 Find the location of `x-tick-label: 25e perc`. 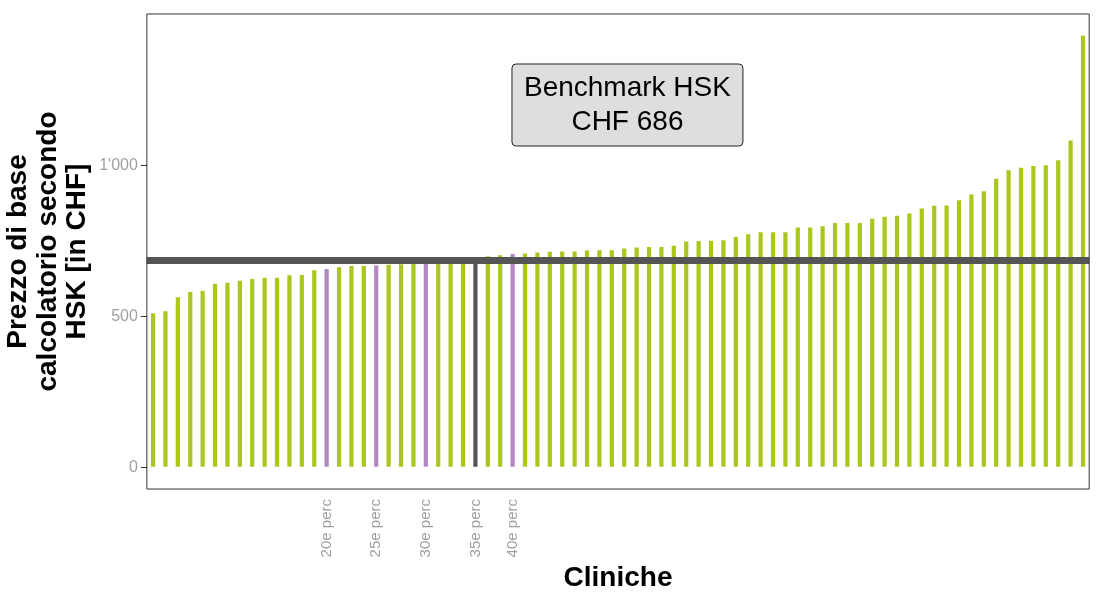

x-tick-label: 25e perc is located at coordinates (375, 528).